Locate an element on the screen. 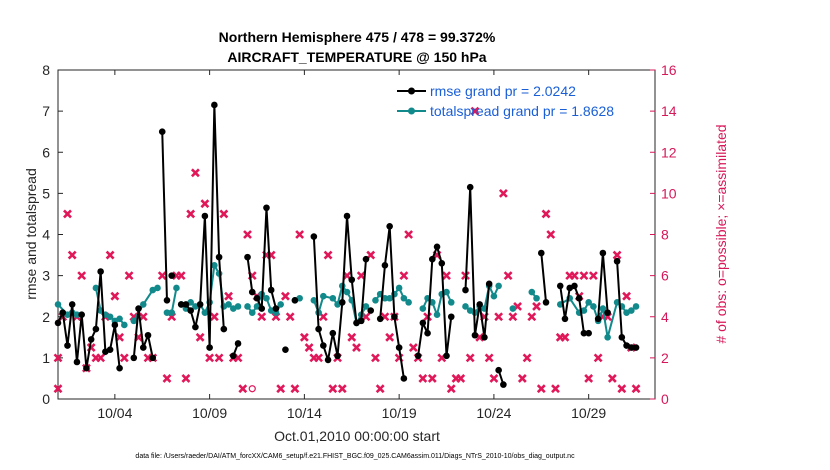 This screenshot has height=470, width=830. x-tick-label: 10/14 is located at coordinates (304, 413).